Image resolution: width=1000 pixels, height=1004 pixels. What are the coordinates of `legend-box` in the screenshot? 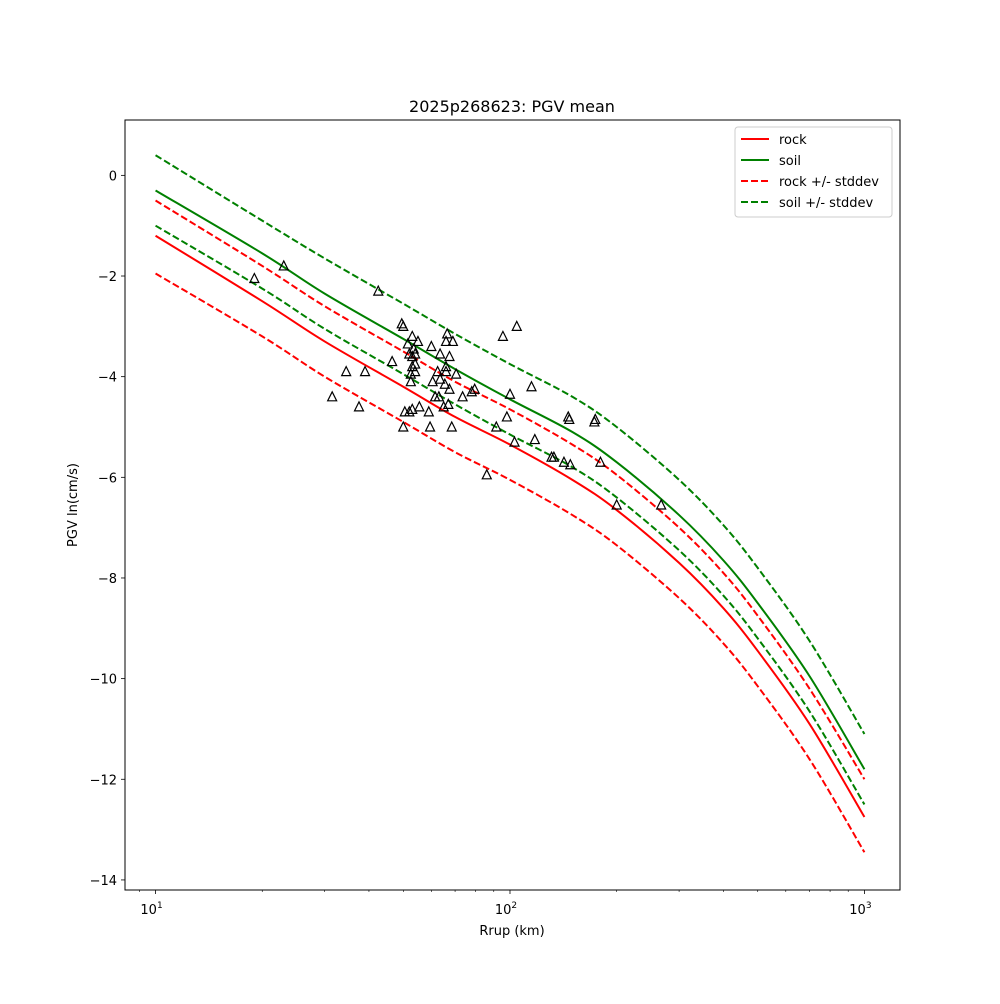 It's located at (813, 172).